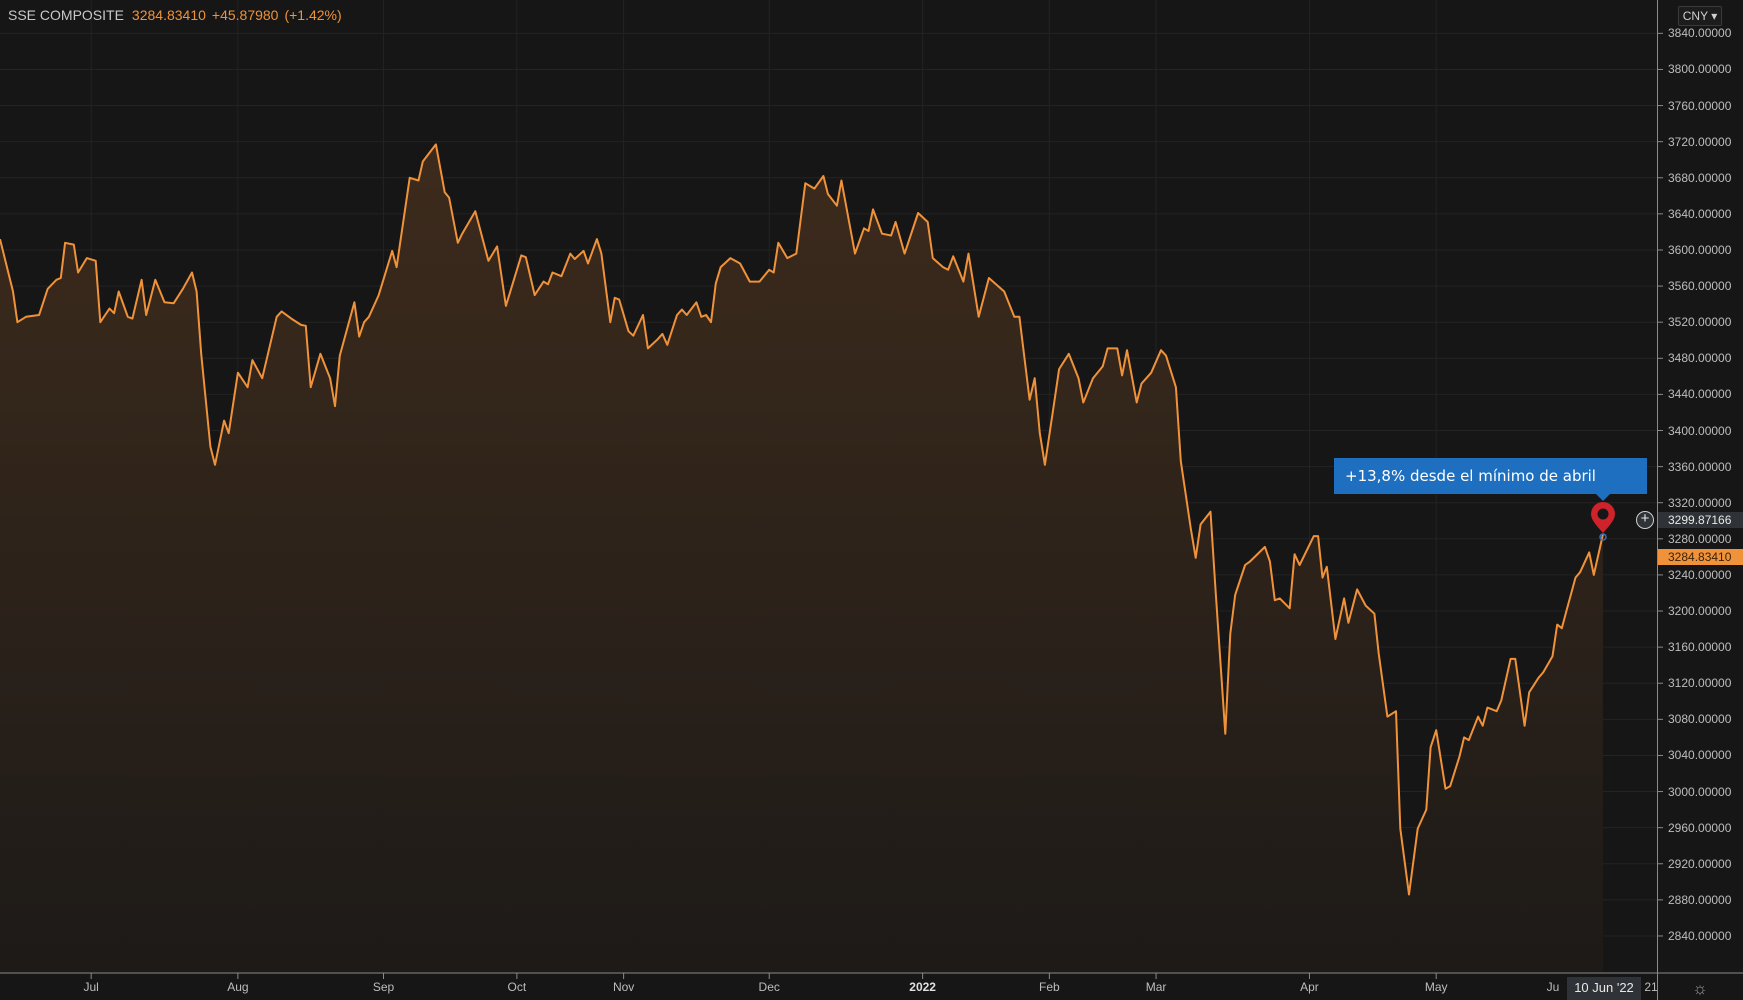 The width and height of the screenshot is (1743, 1000). I want to click on y-tick-label: 3720.00000, so click(1700, 141).